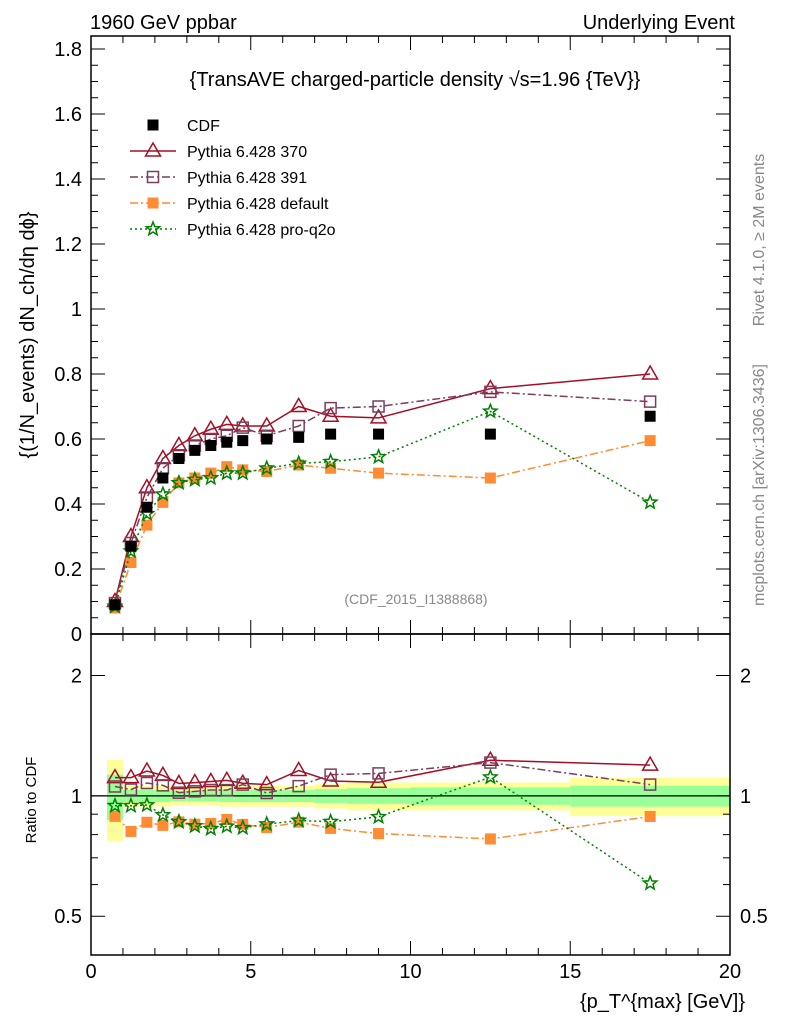 The width and height of the screenshot is (786, 1029). Describe the element at coordinates (261, 230) in the screenshot. I see `legend-label: Pythia 6.428 pro-q2o` at that location.